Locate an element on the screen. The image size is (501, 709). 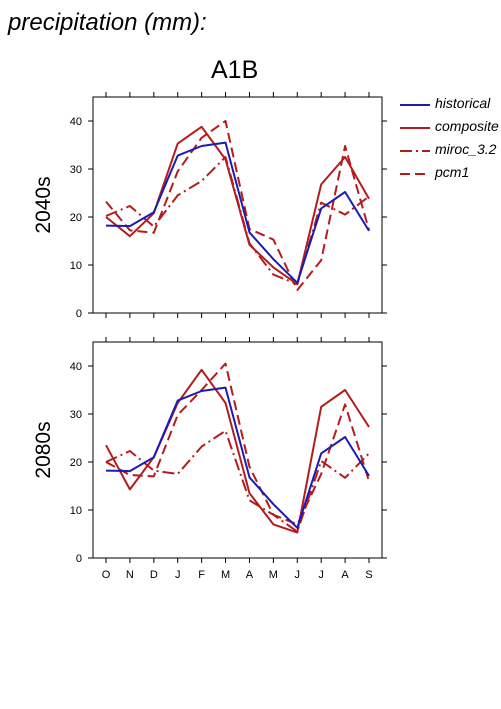
legend-label: pcm1 is located at coordinates (452, 172).